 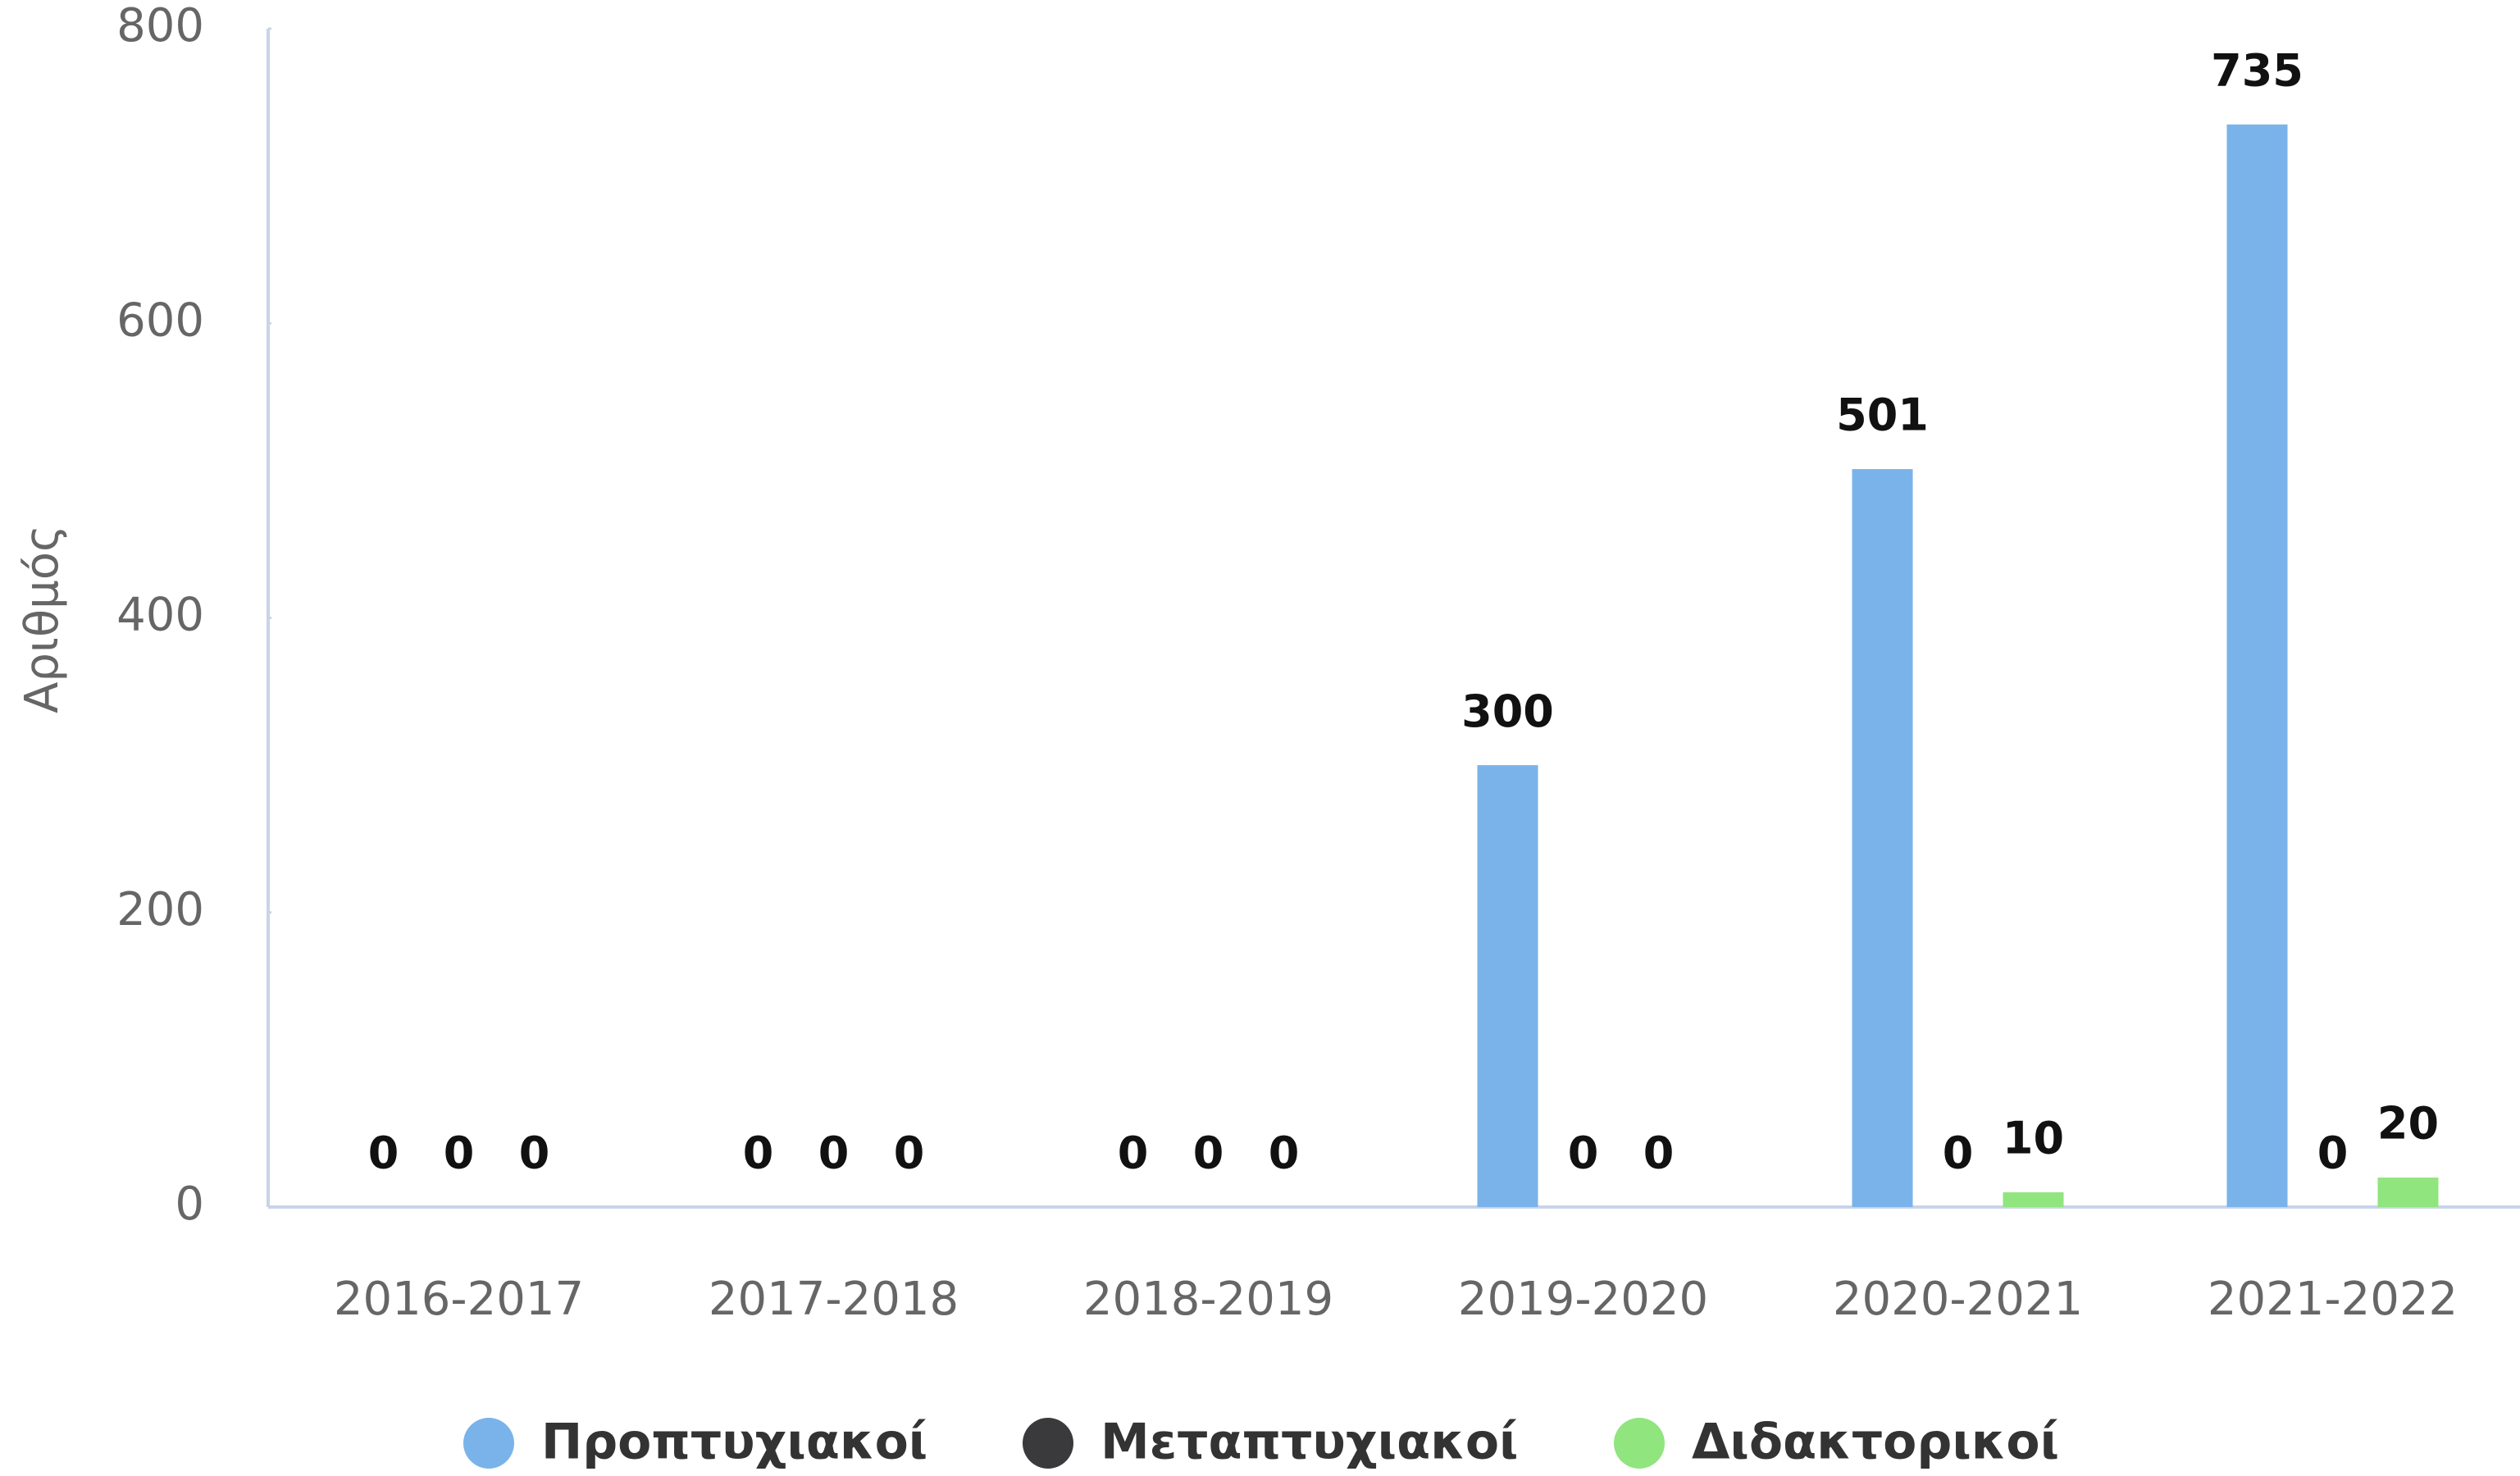 What do you see at coordinates (160, 26) in the screenshot?
I see `y-tick-label: 800` at bounding box center [160, 26].